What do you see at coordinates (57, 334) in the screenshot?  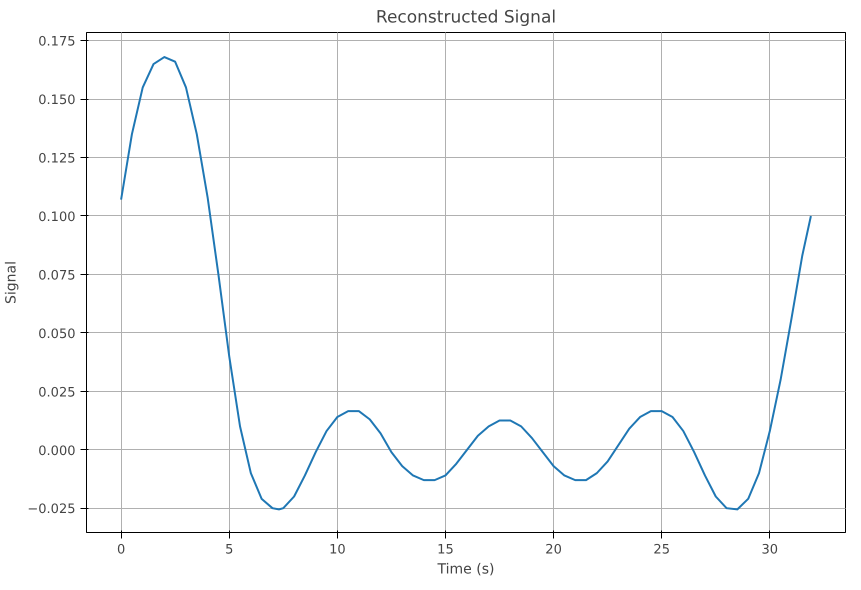 I see `y-tick-label: 0.050` at bounding box center [57, 334].